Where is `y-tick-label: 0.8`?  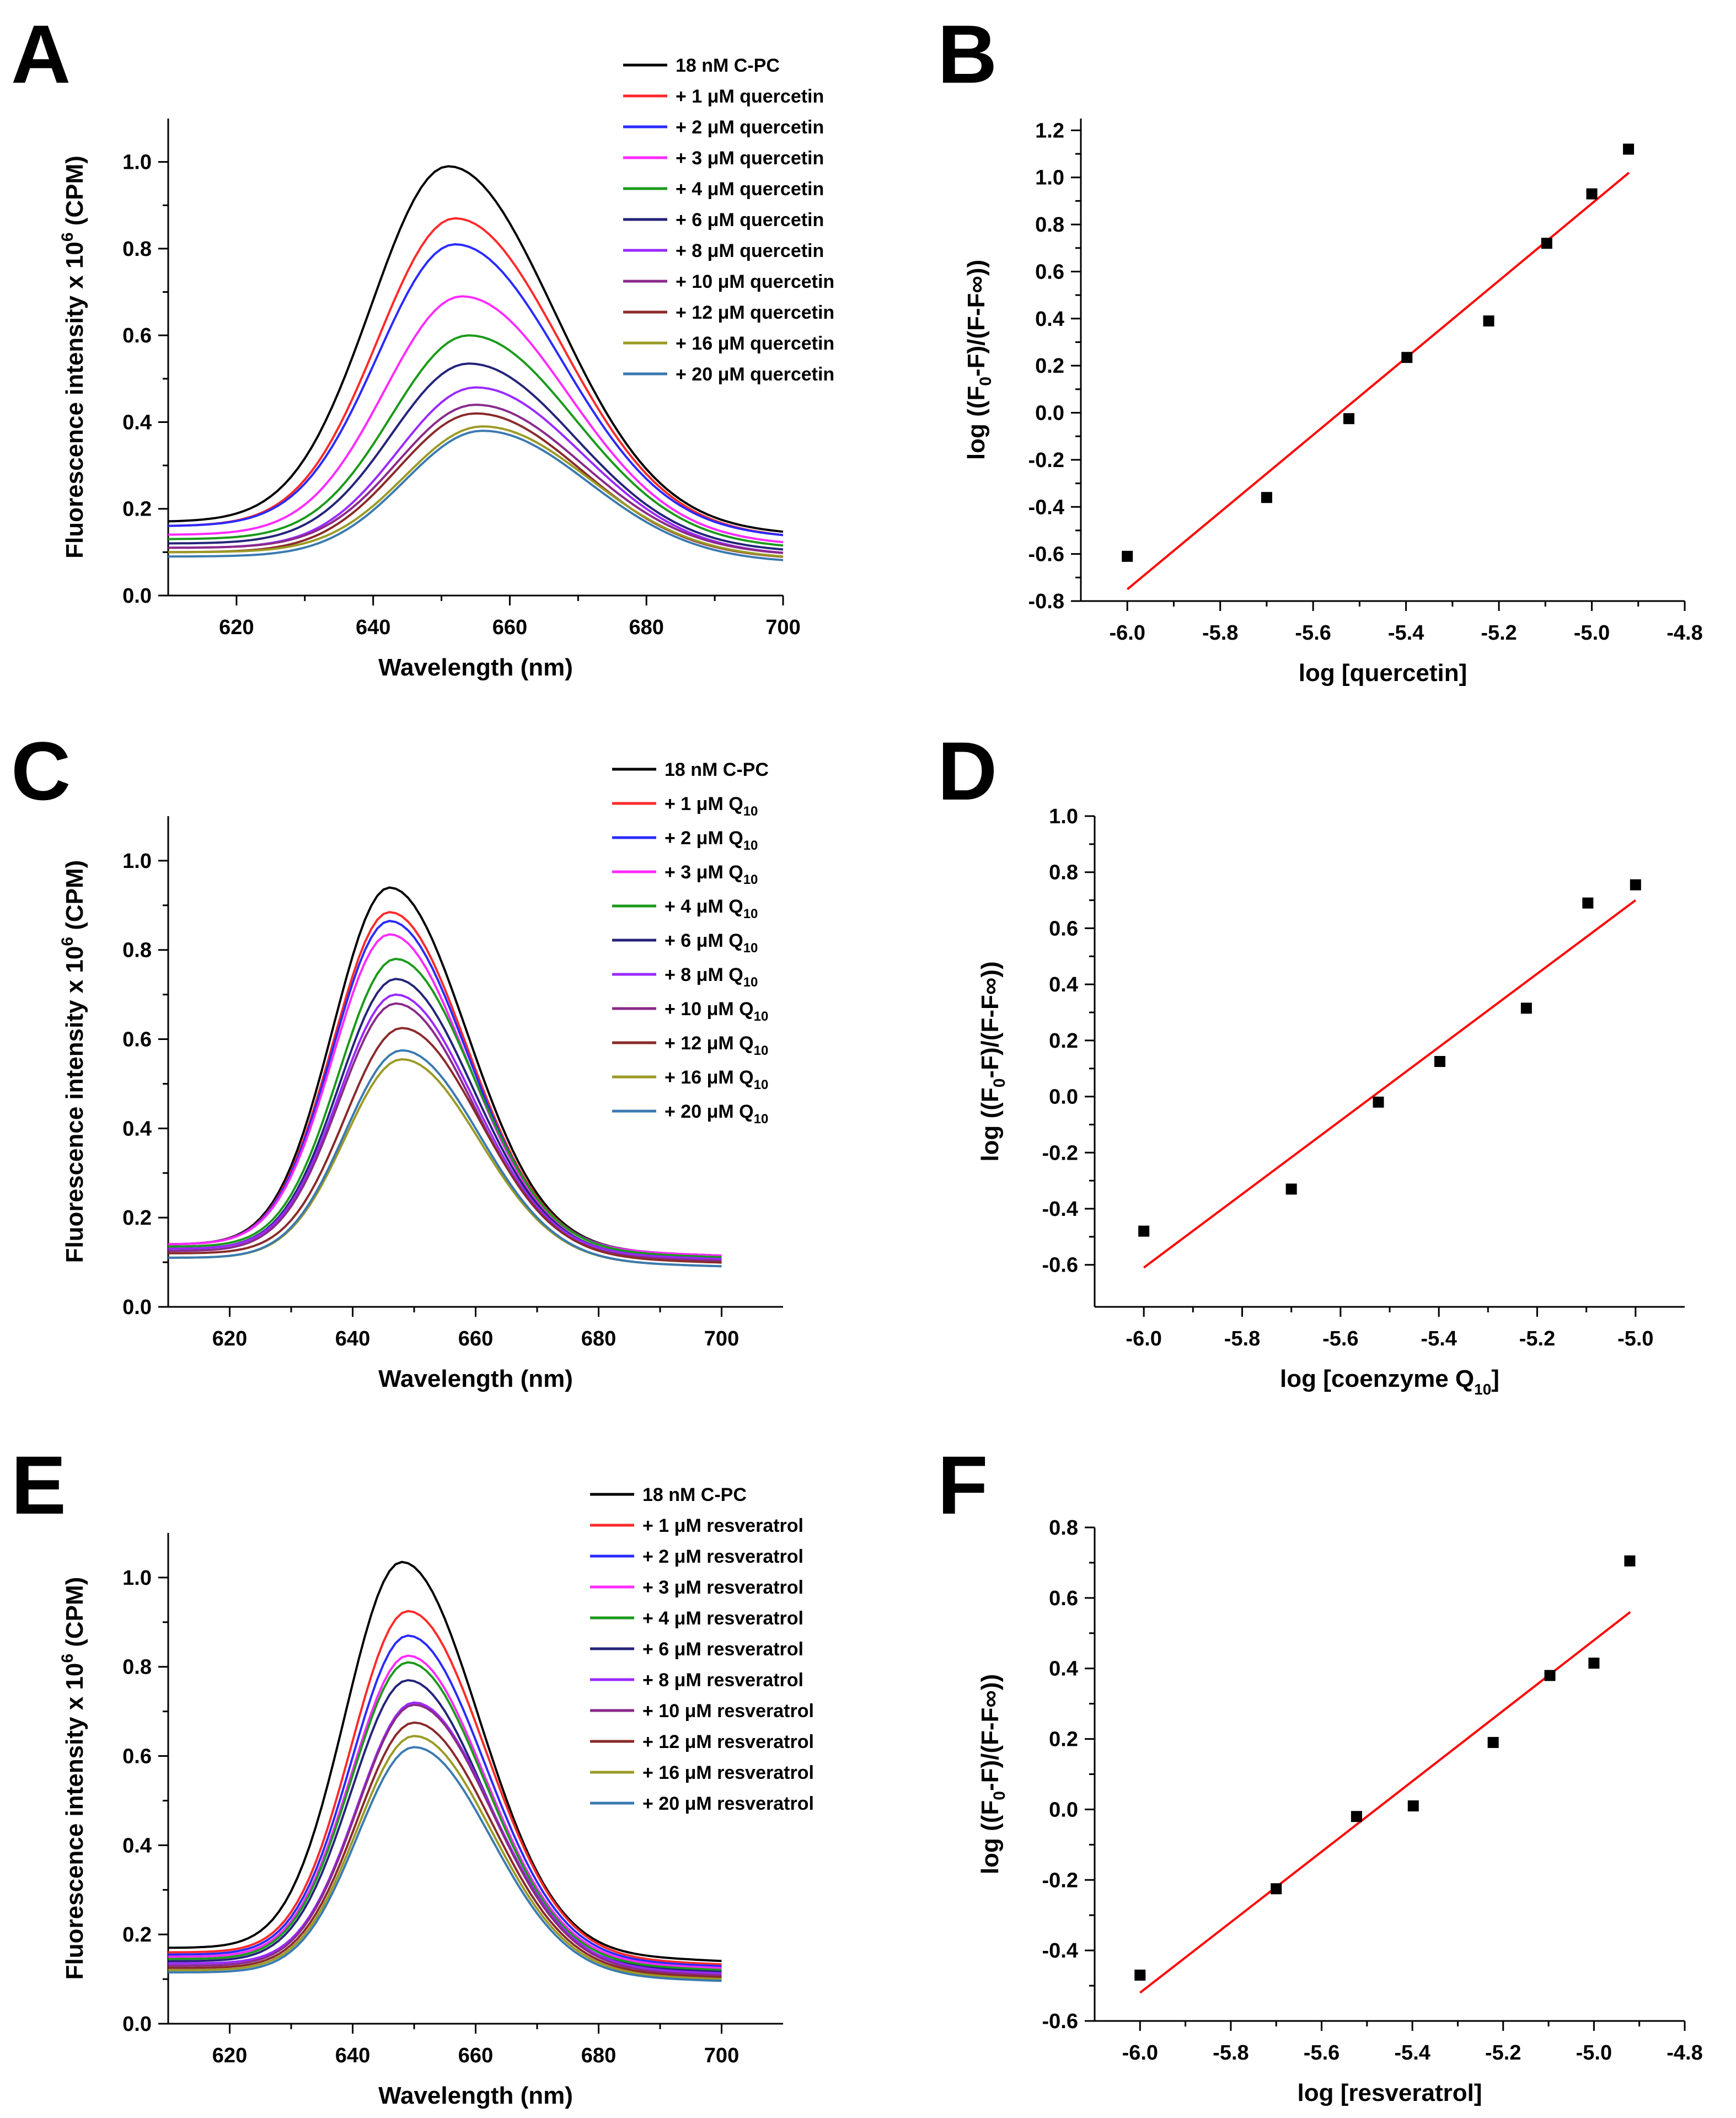
y-tick-label: 0.8 is located at coordinates (1049, 225).